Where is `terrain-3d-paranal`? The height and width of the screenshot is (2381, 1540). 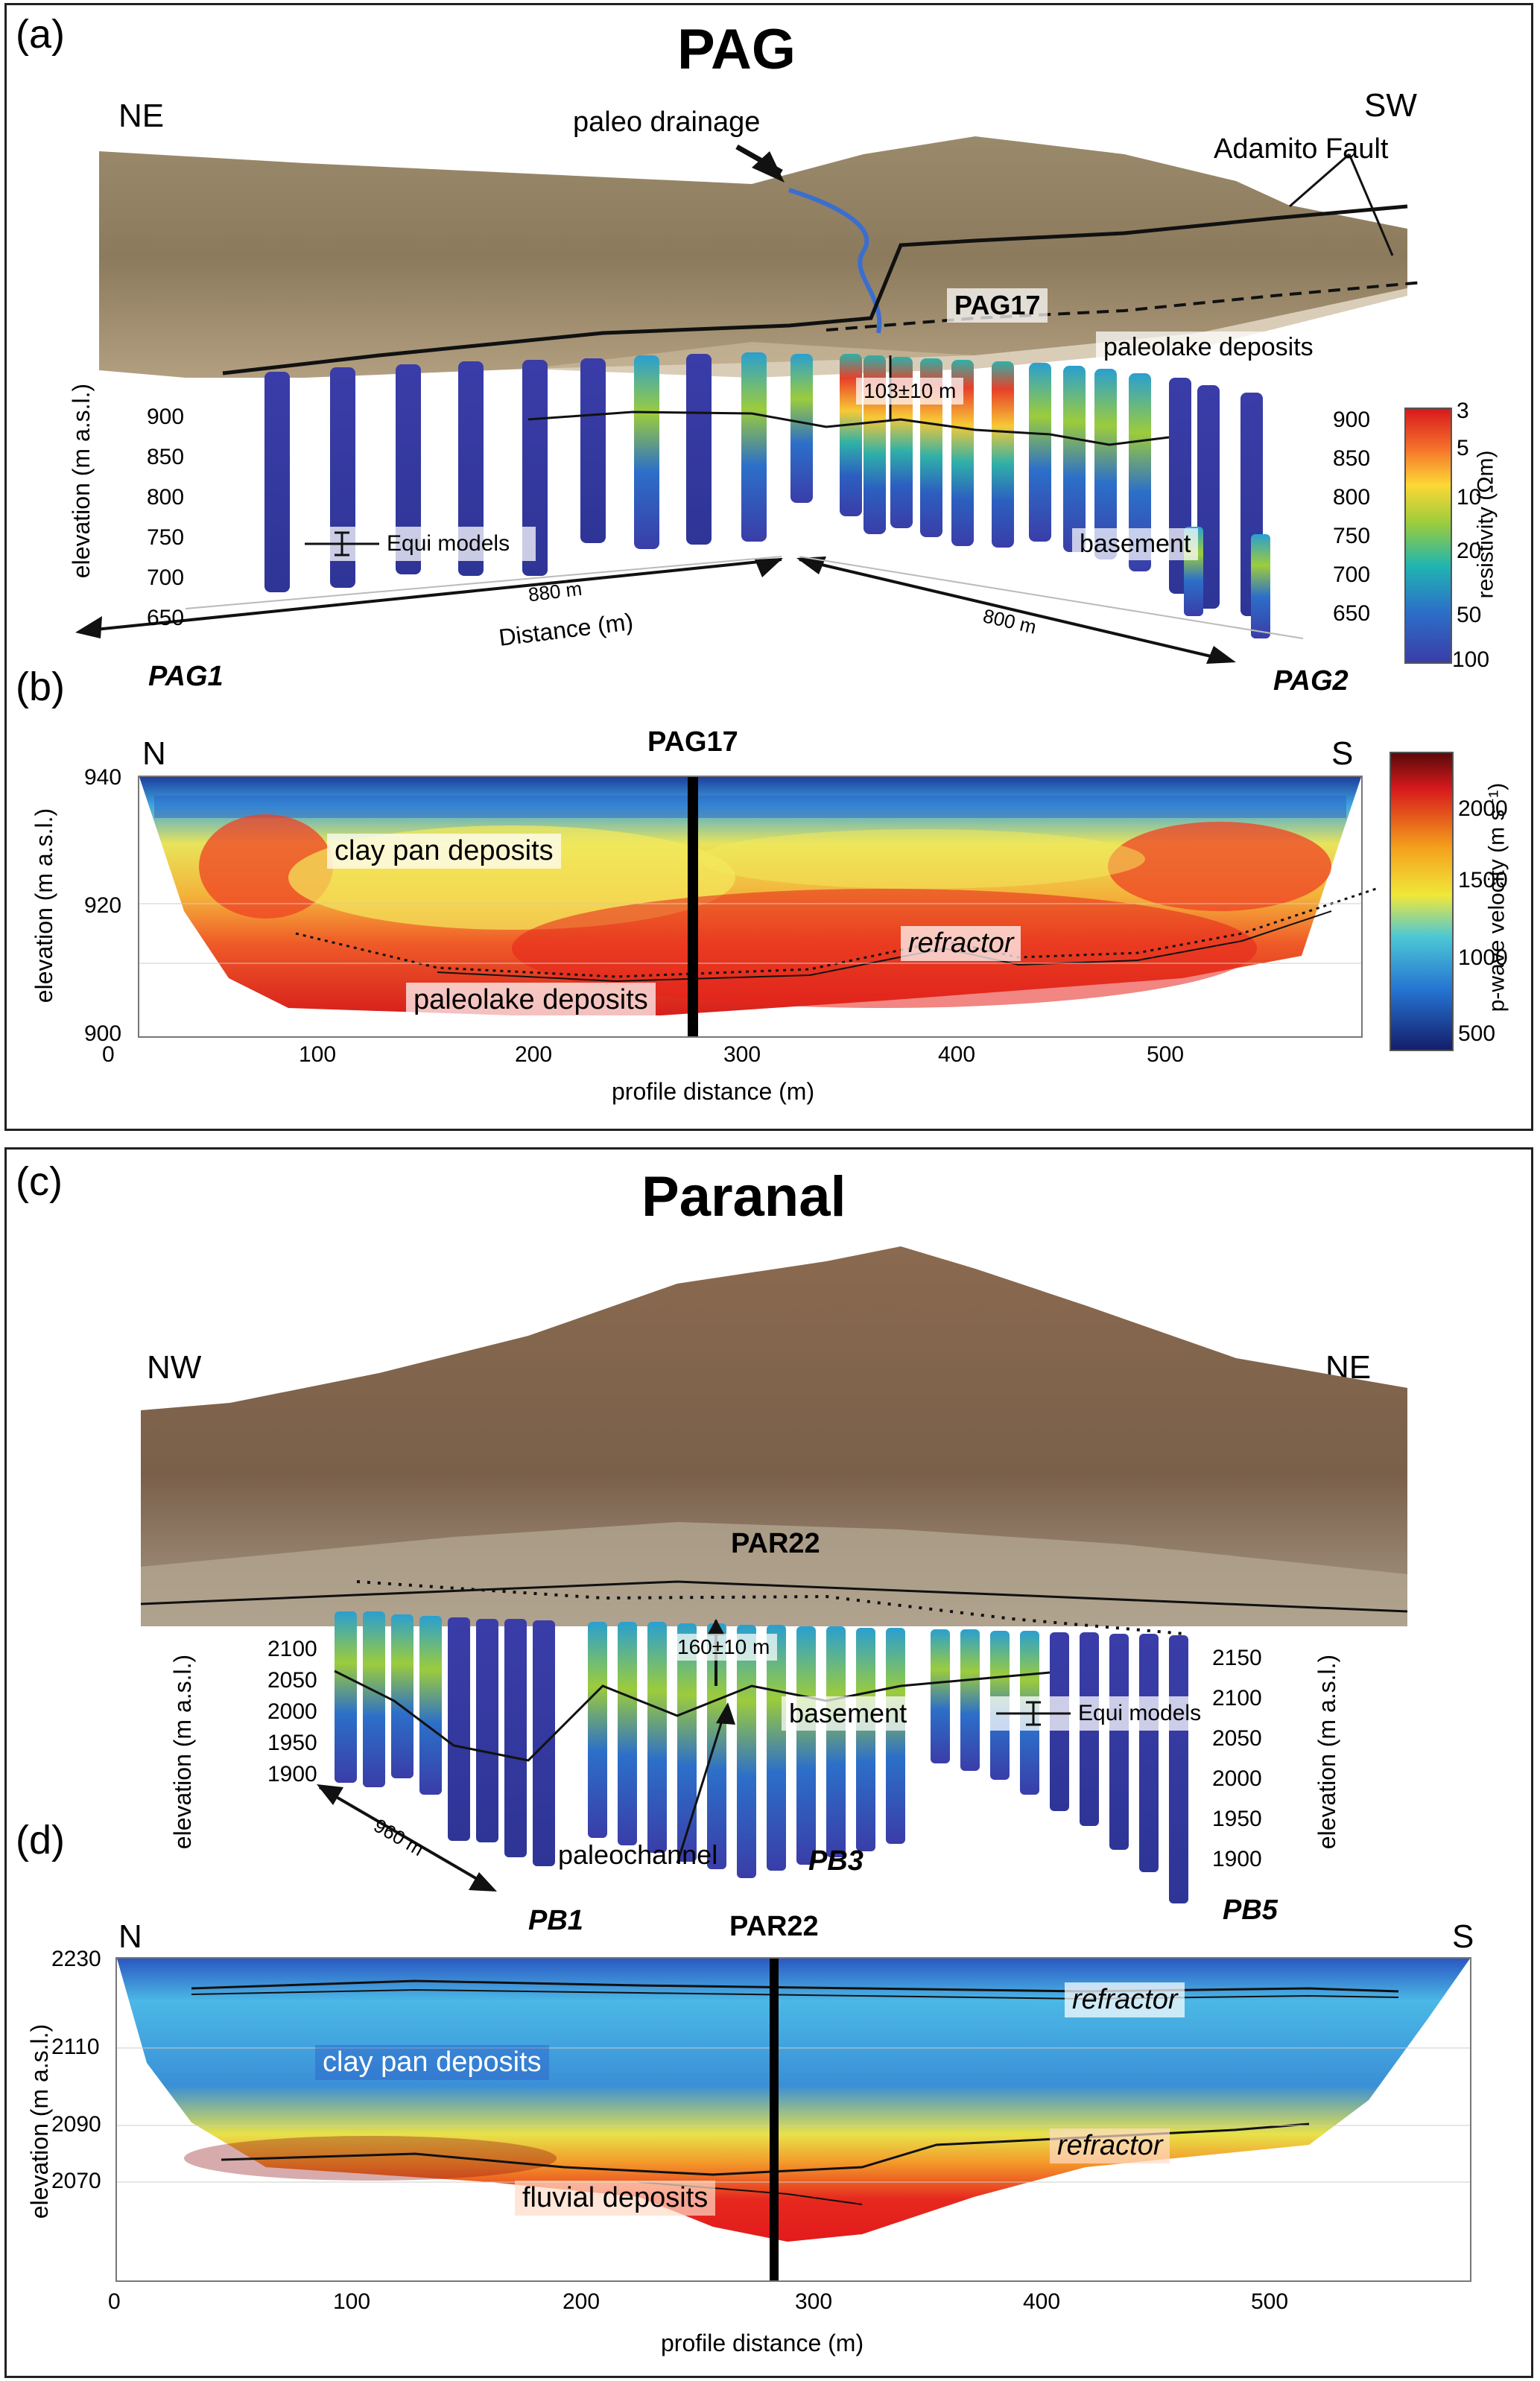
terrain-3d-paranal is located at coordinates (774, 1440).